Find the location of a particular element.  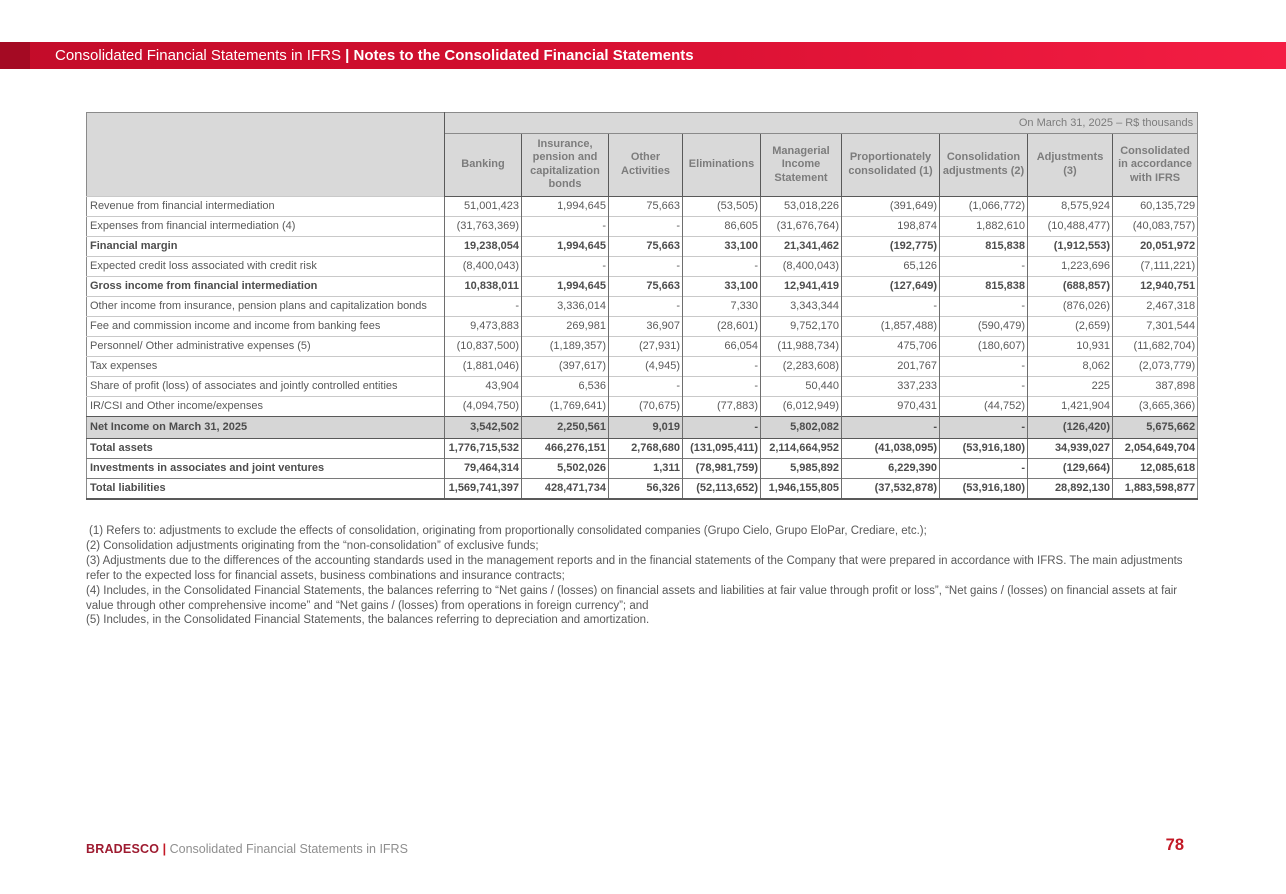

column-header: Other Activities is located at coordinates (645, 165).